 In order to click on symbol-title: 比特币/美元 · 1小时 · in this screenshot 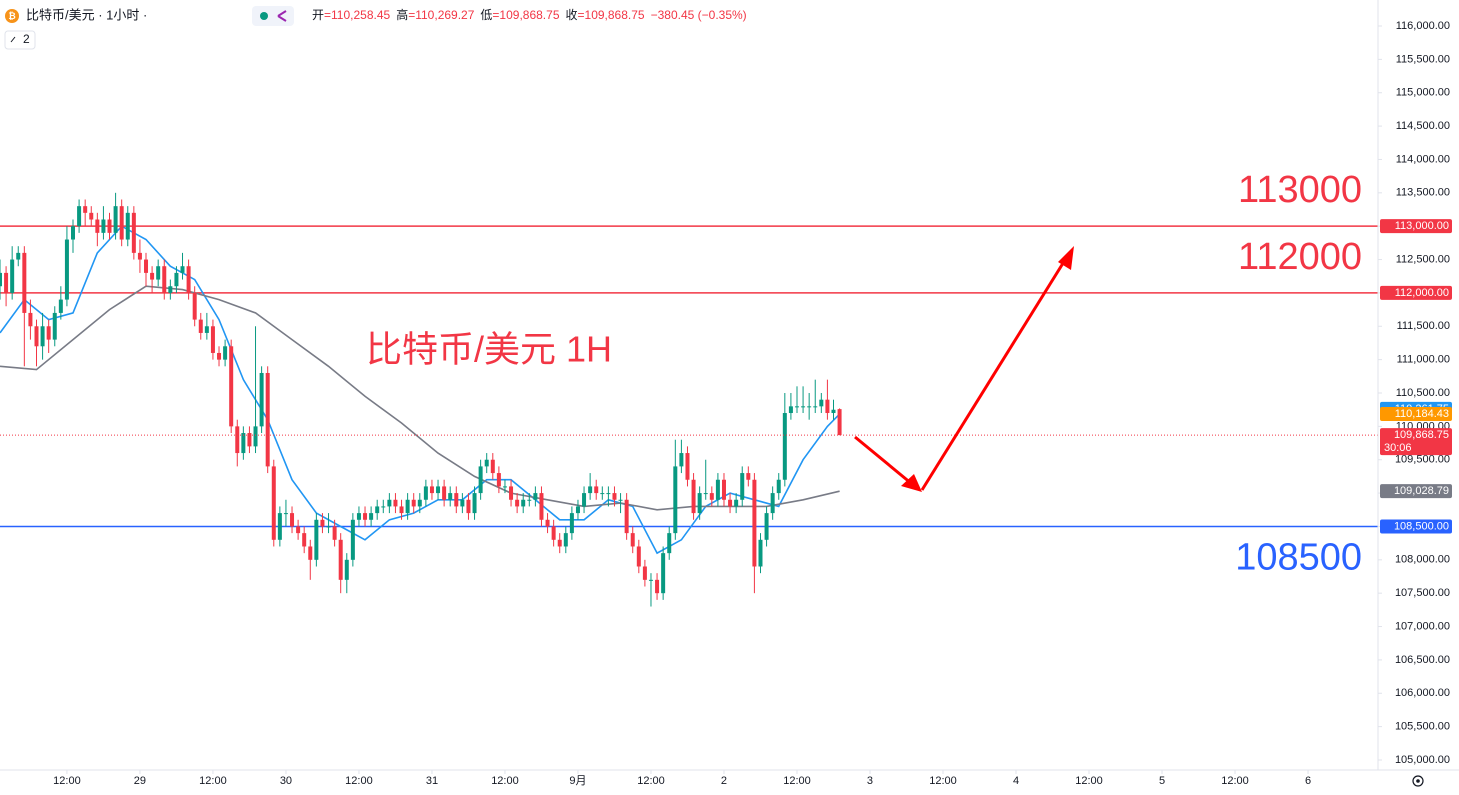, I will do `click(86, 14)`.